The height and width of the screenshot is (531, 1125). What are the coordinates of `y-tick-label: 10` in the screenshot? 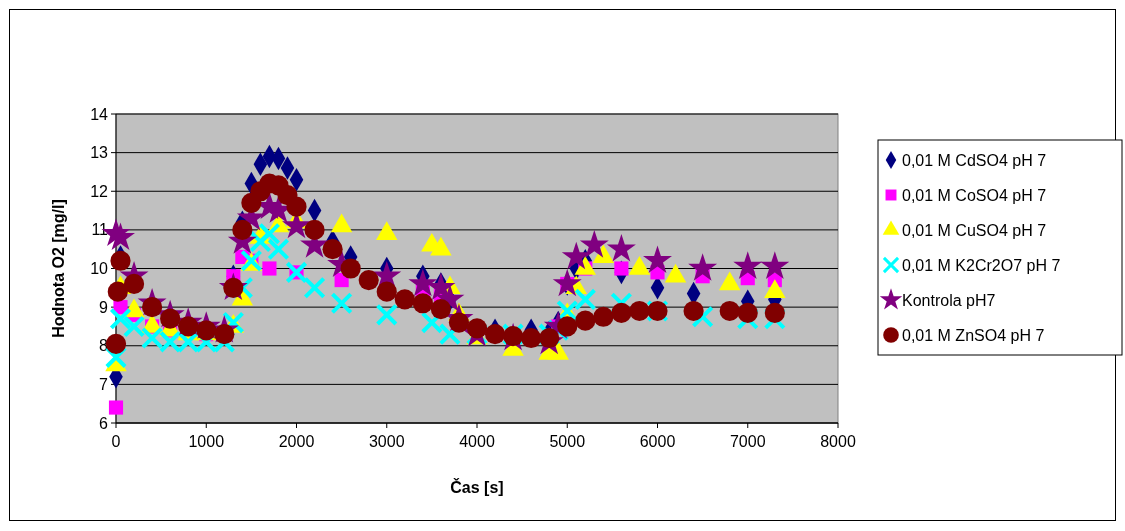 It's located at (99, 269).